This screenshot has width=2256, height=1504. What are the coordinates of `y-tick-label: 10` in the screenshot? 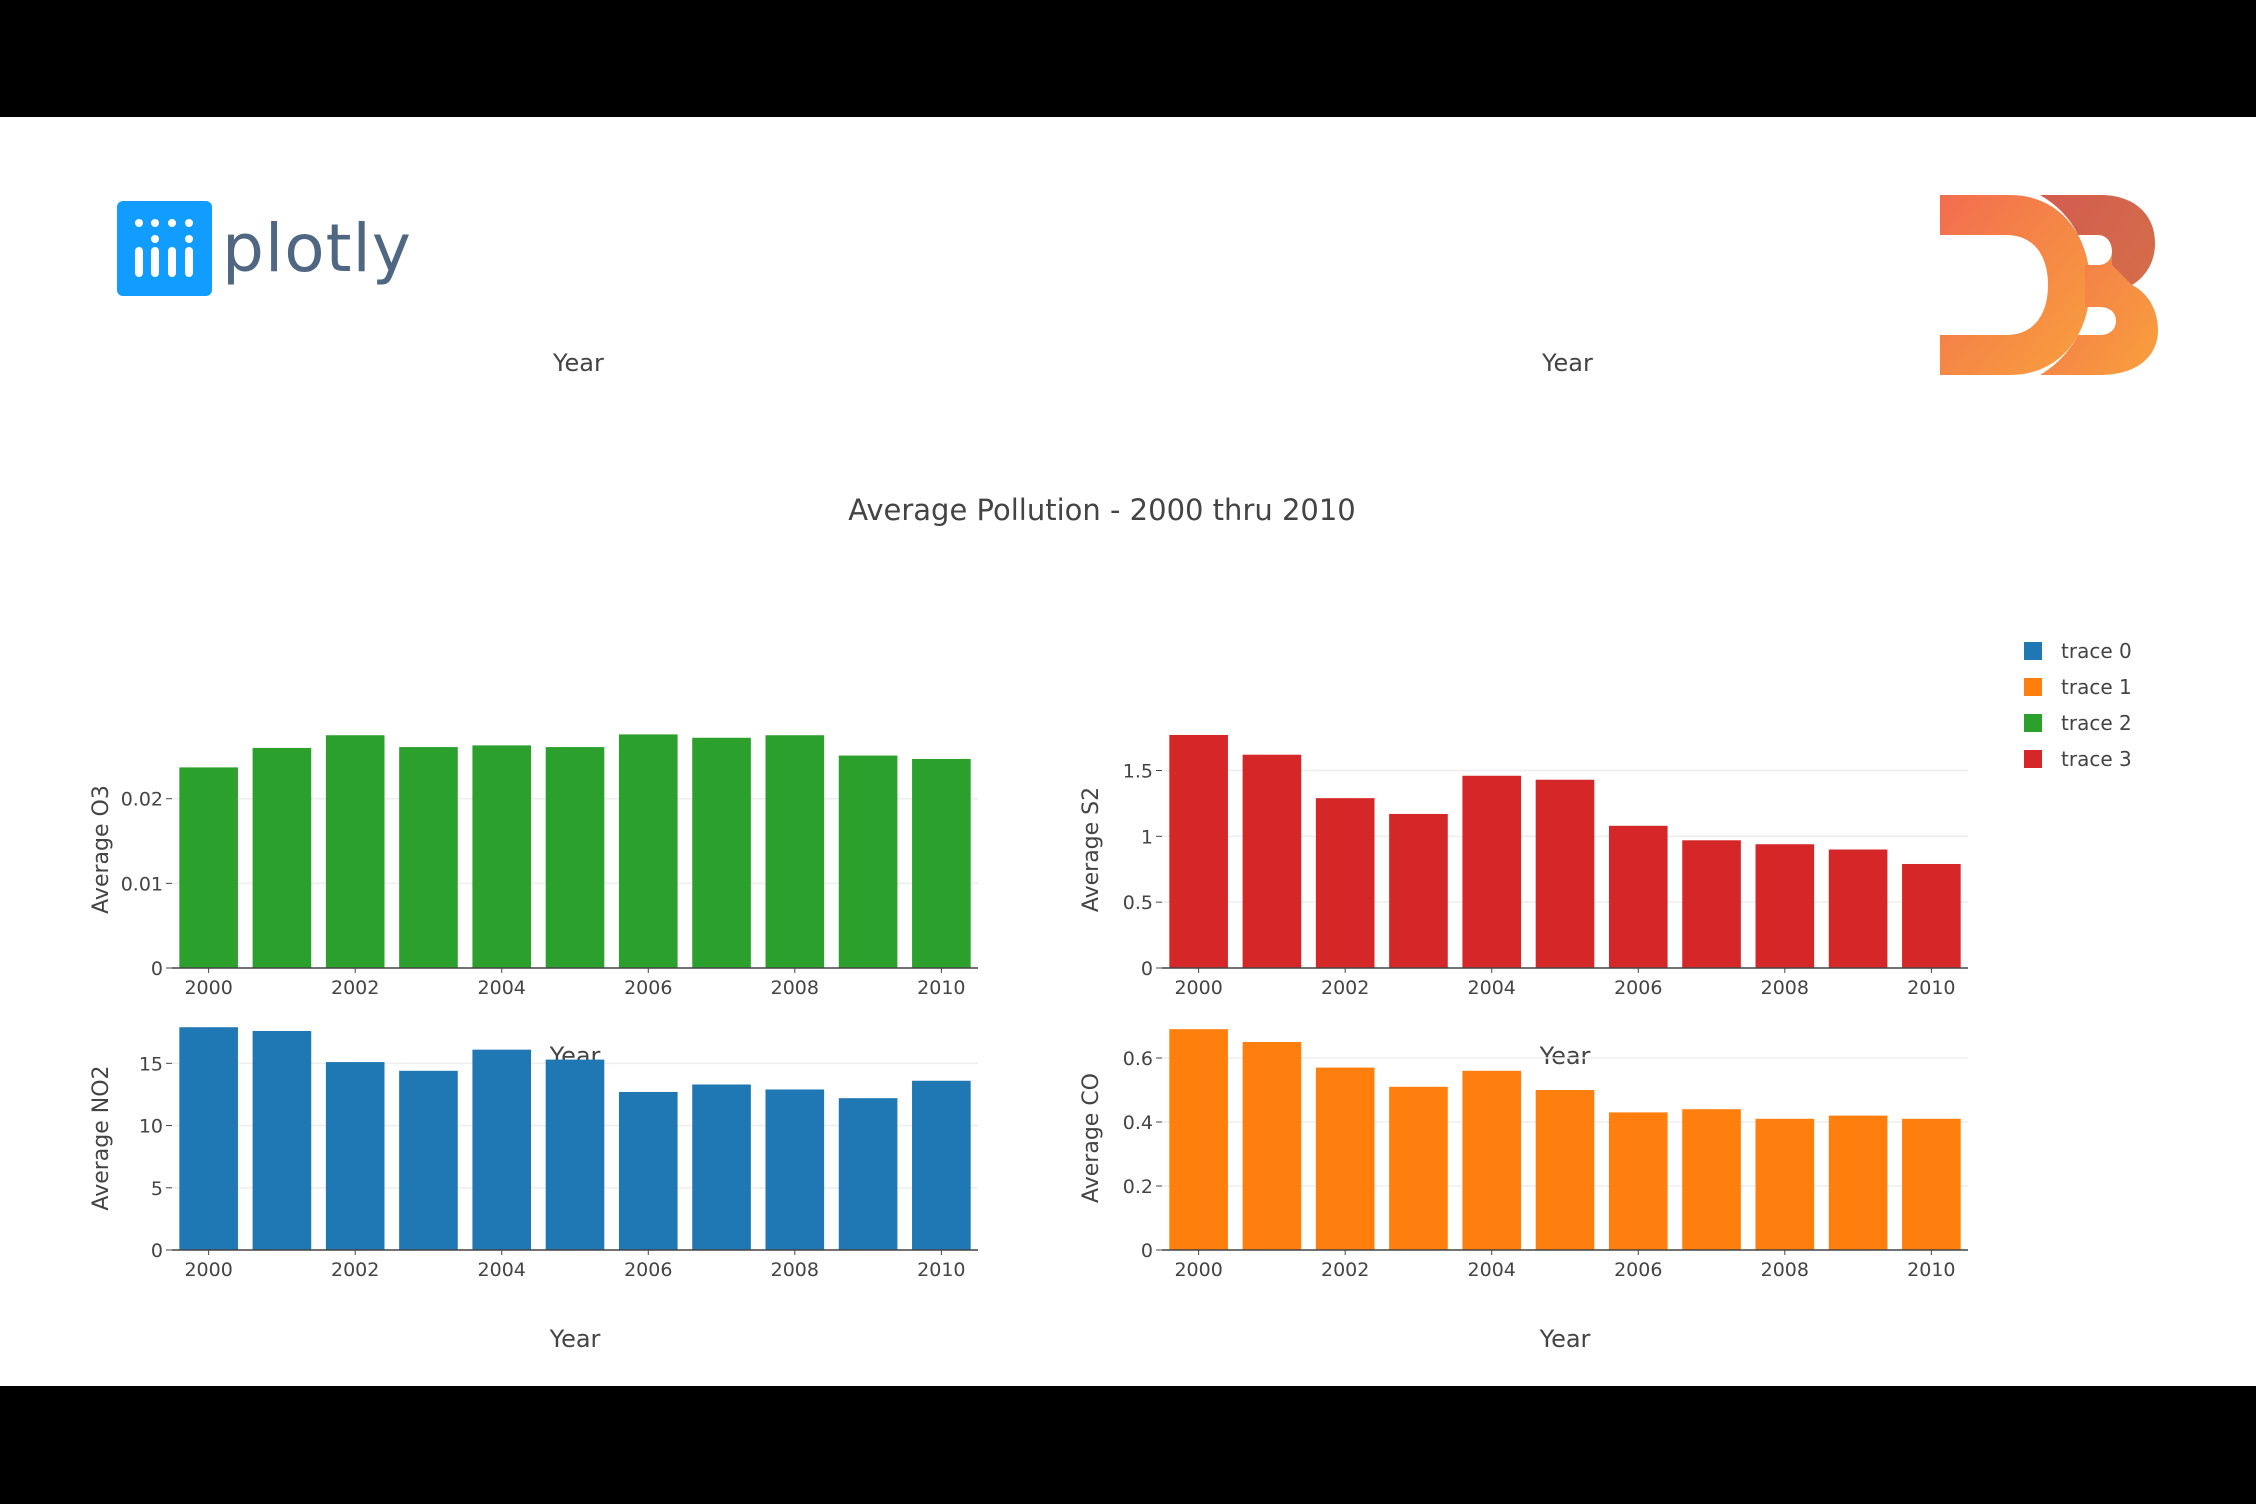 It's located at (151, 1127).